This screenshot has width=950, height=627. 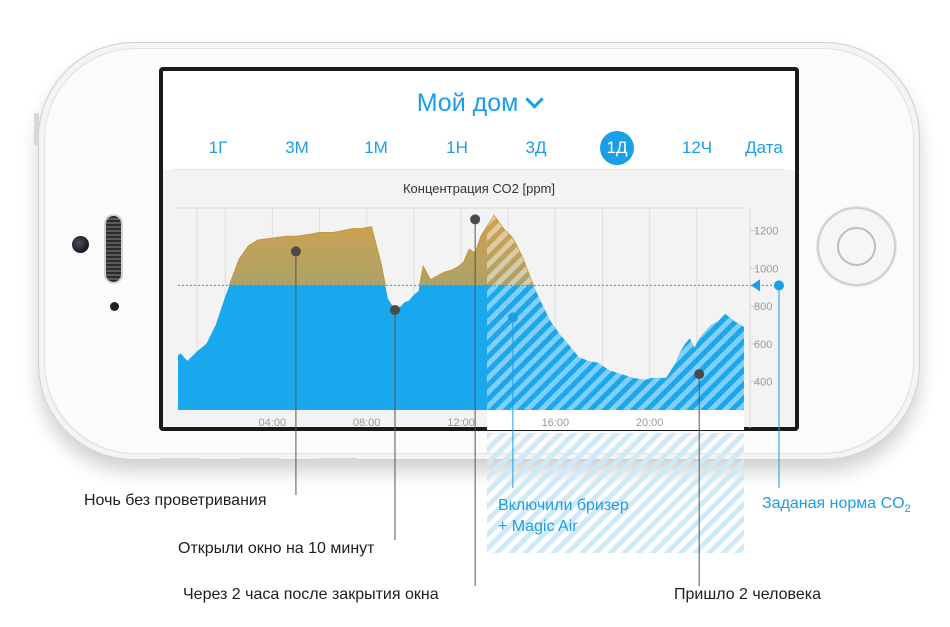 I want to click on callout-people-dot, so click(x=699, y=374).